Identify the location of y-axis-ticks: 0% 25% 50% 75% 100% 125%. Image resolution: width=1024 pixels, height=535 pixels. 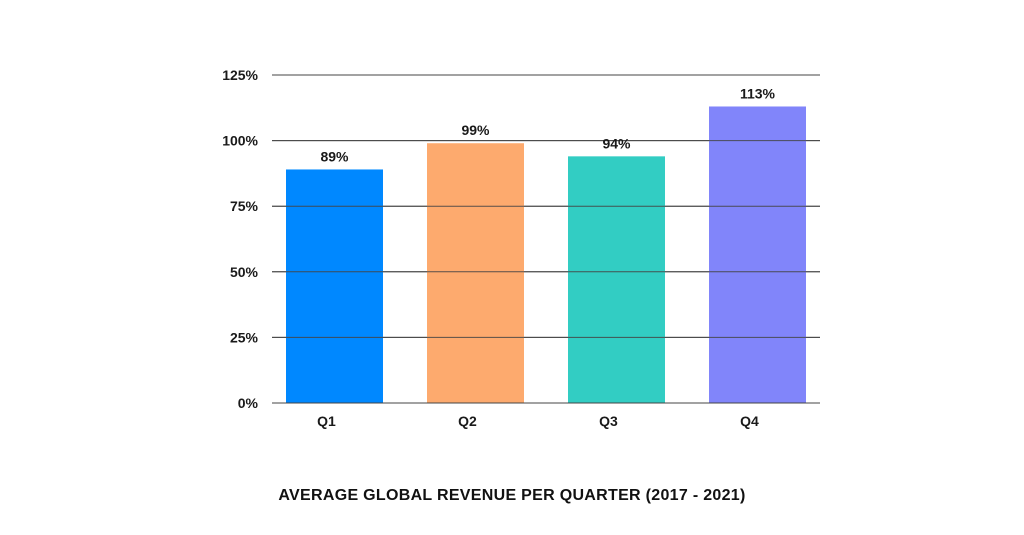
(240, 239).